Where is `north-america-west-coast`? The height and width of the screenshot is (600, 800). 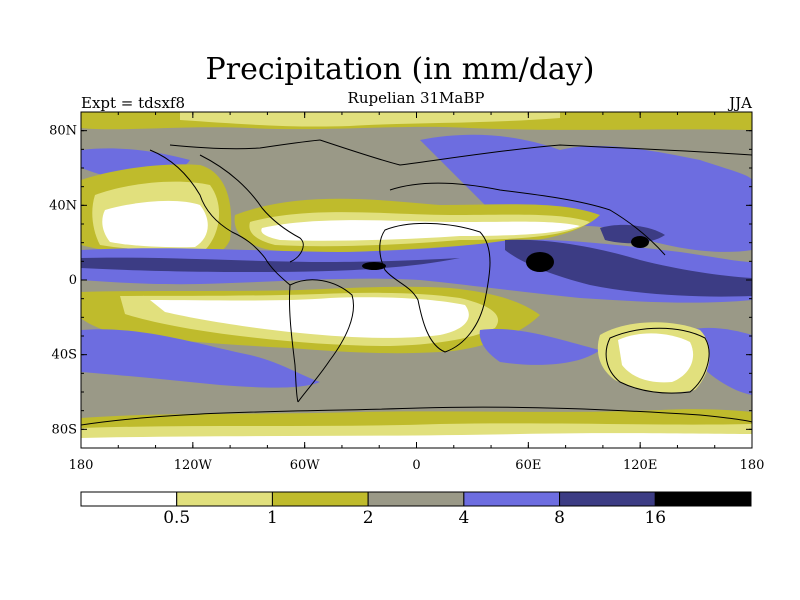 north-america-west-coast is located at coordinates (220, 217).